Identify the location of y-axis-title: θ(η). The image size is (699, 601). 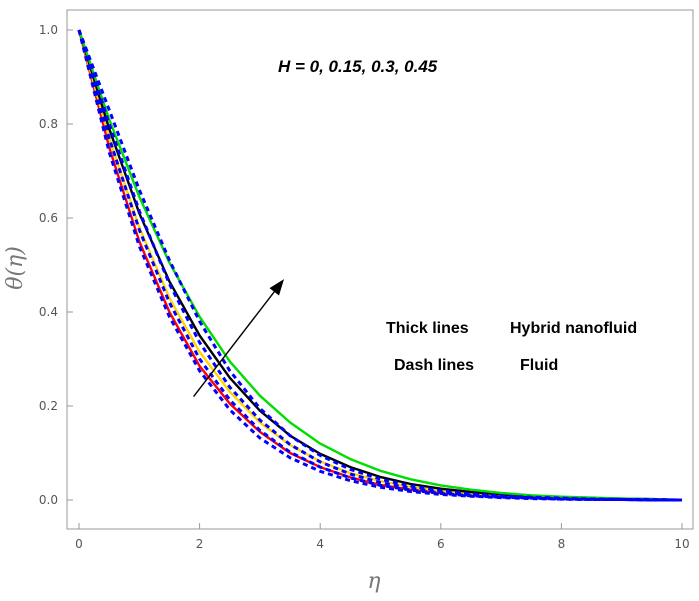
(15, 268).